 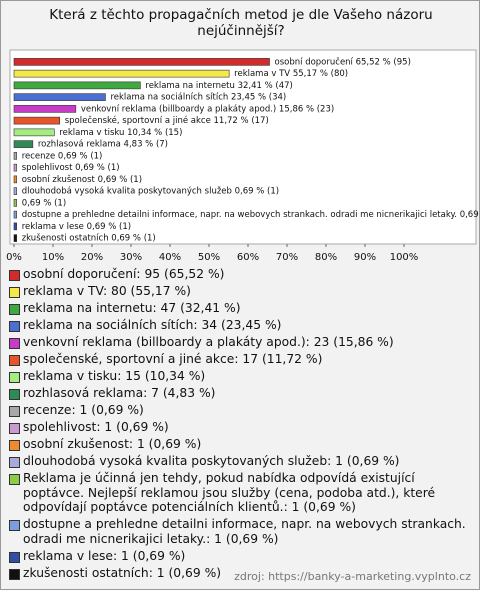 What do you see at coordinates (112, 444) in the screenshot?
I see `legend-label: osobní zkušenost: 1 (0,69 %)` at bounding box center [112, 444].